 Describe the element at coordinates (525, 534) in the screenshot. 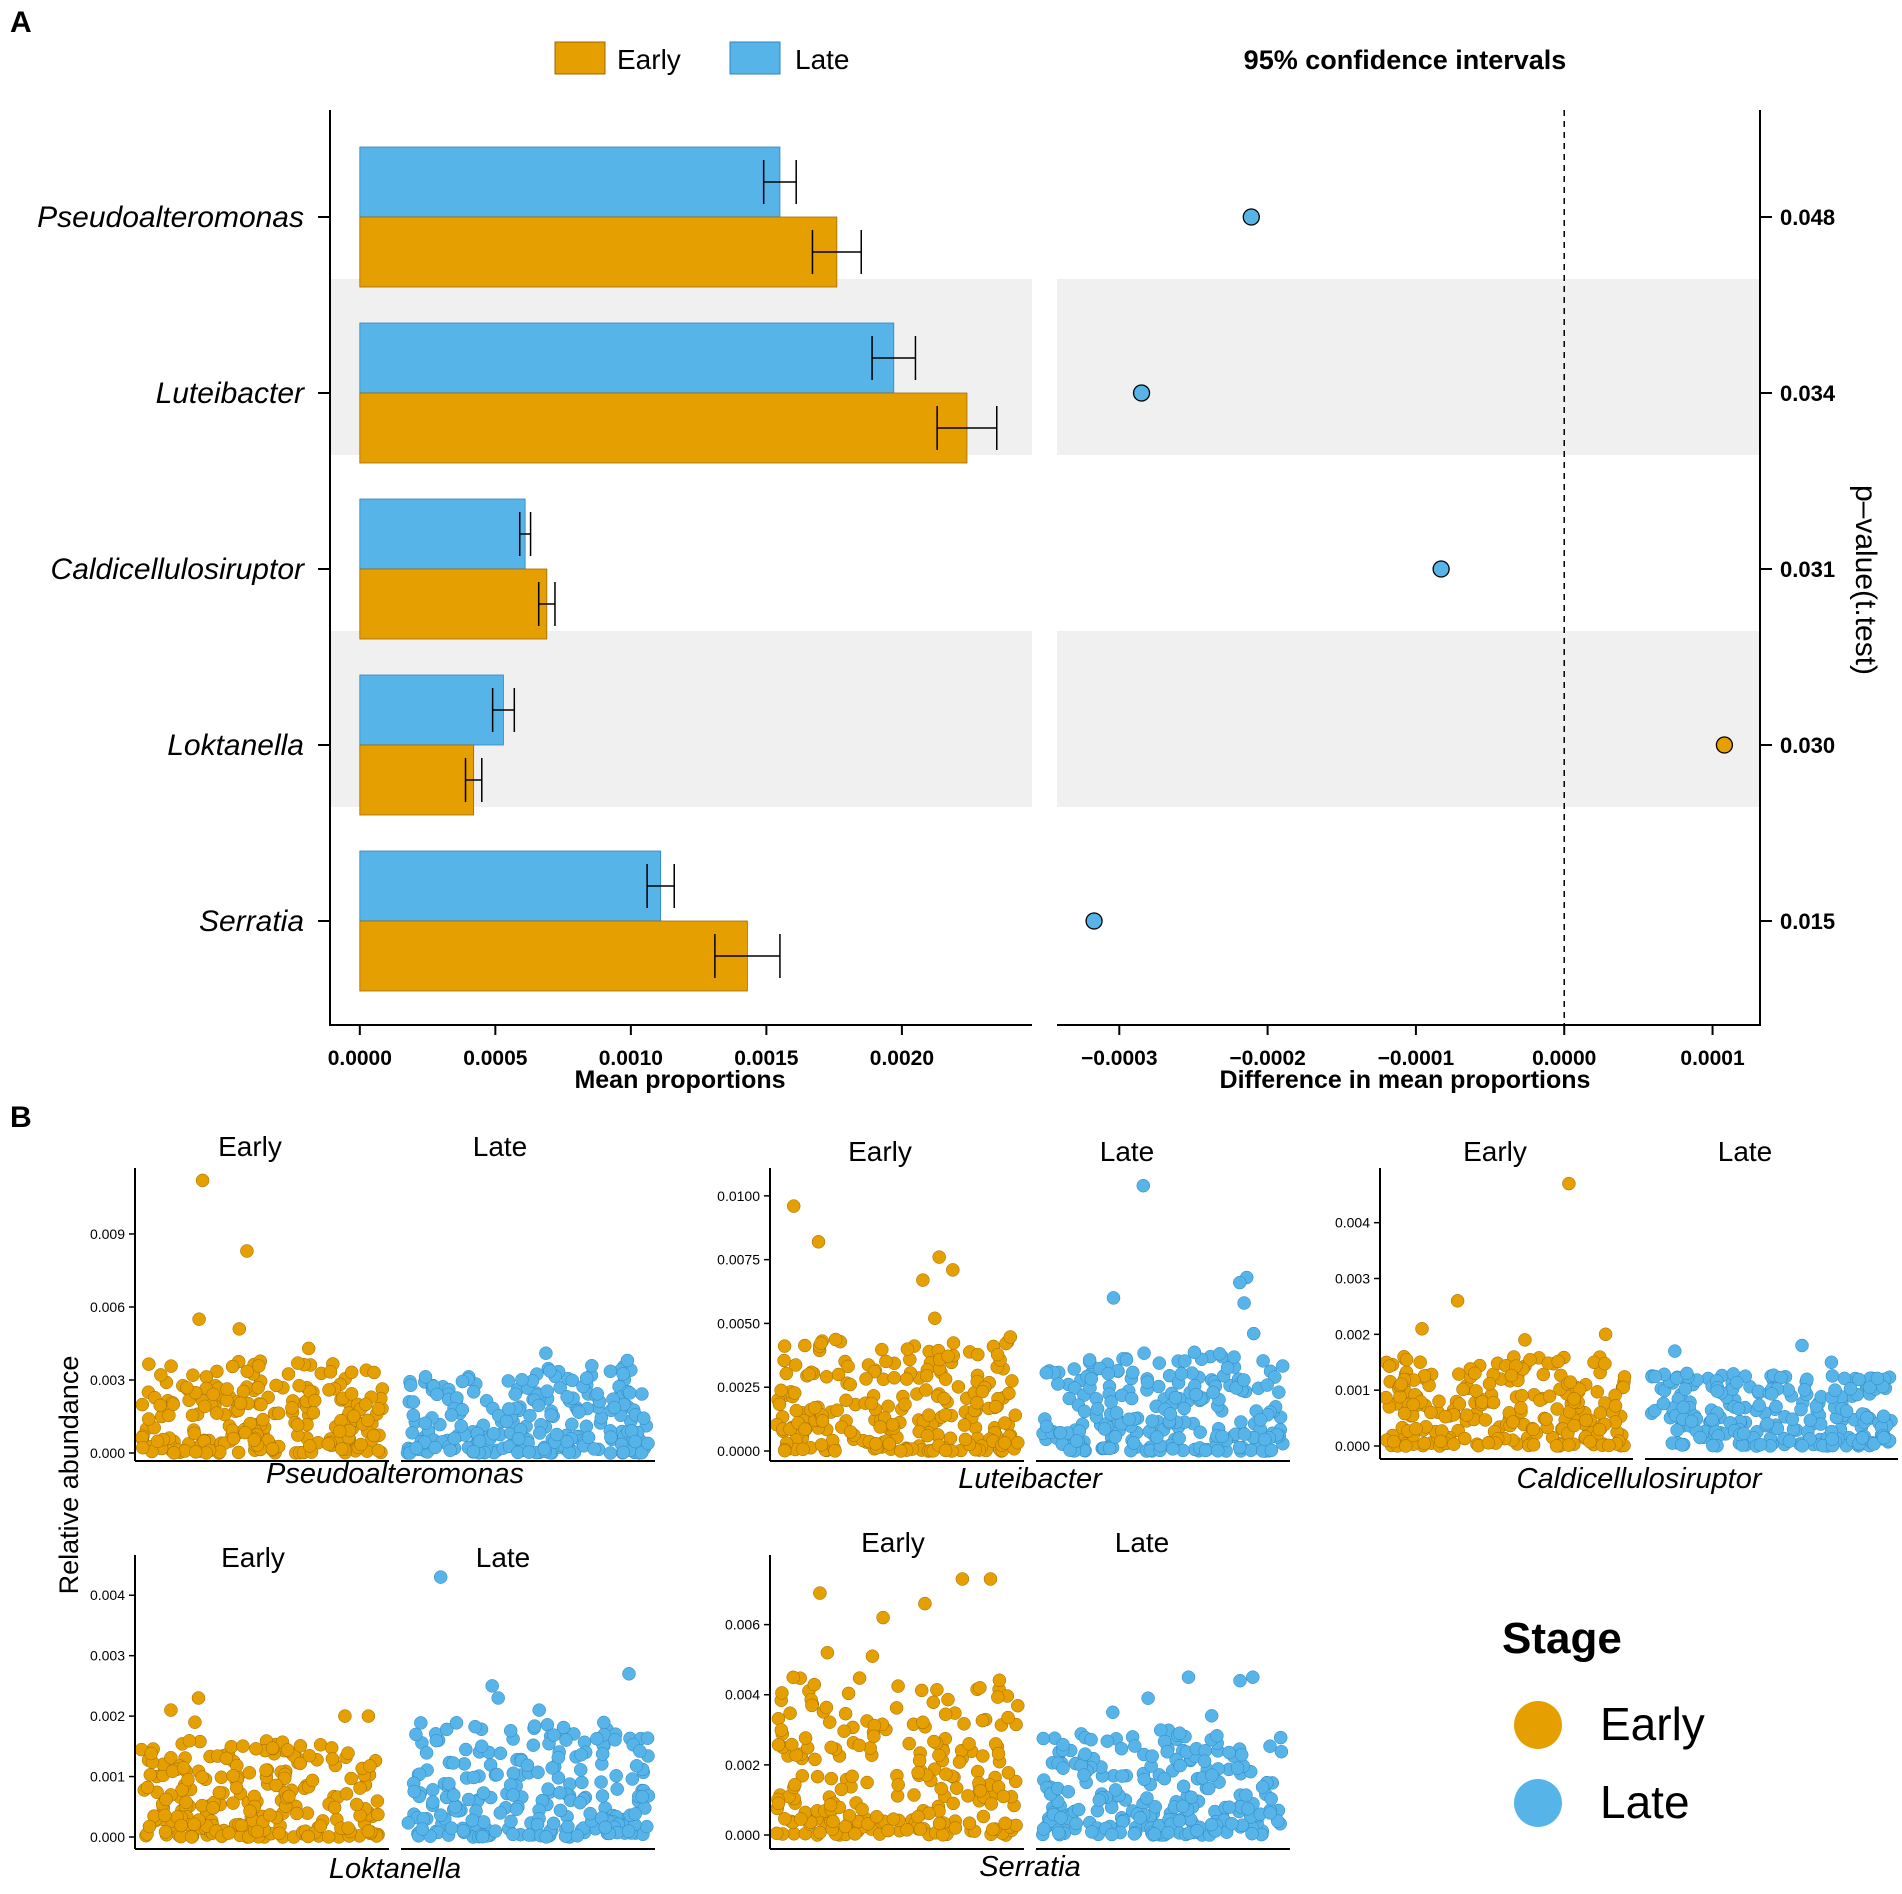

I see `errorbar-late-caldicellulosiruptor` at that location.